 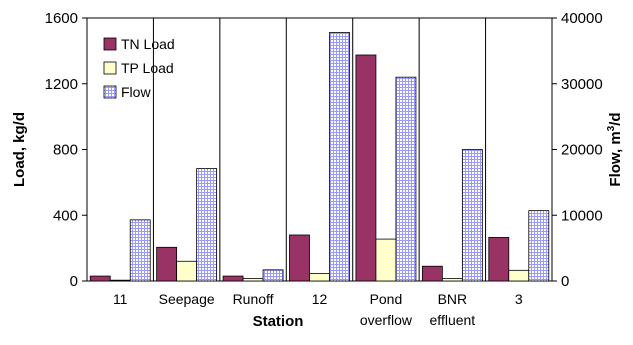 I want to click on legend-label: Flow, so click(x=136, y=92).